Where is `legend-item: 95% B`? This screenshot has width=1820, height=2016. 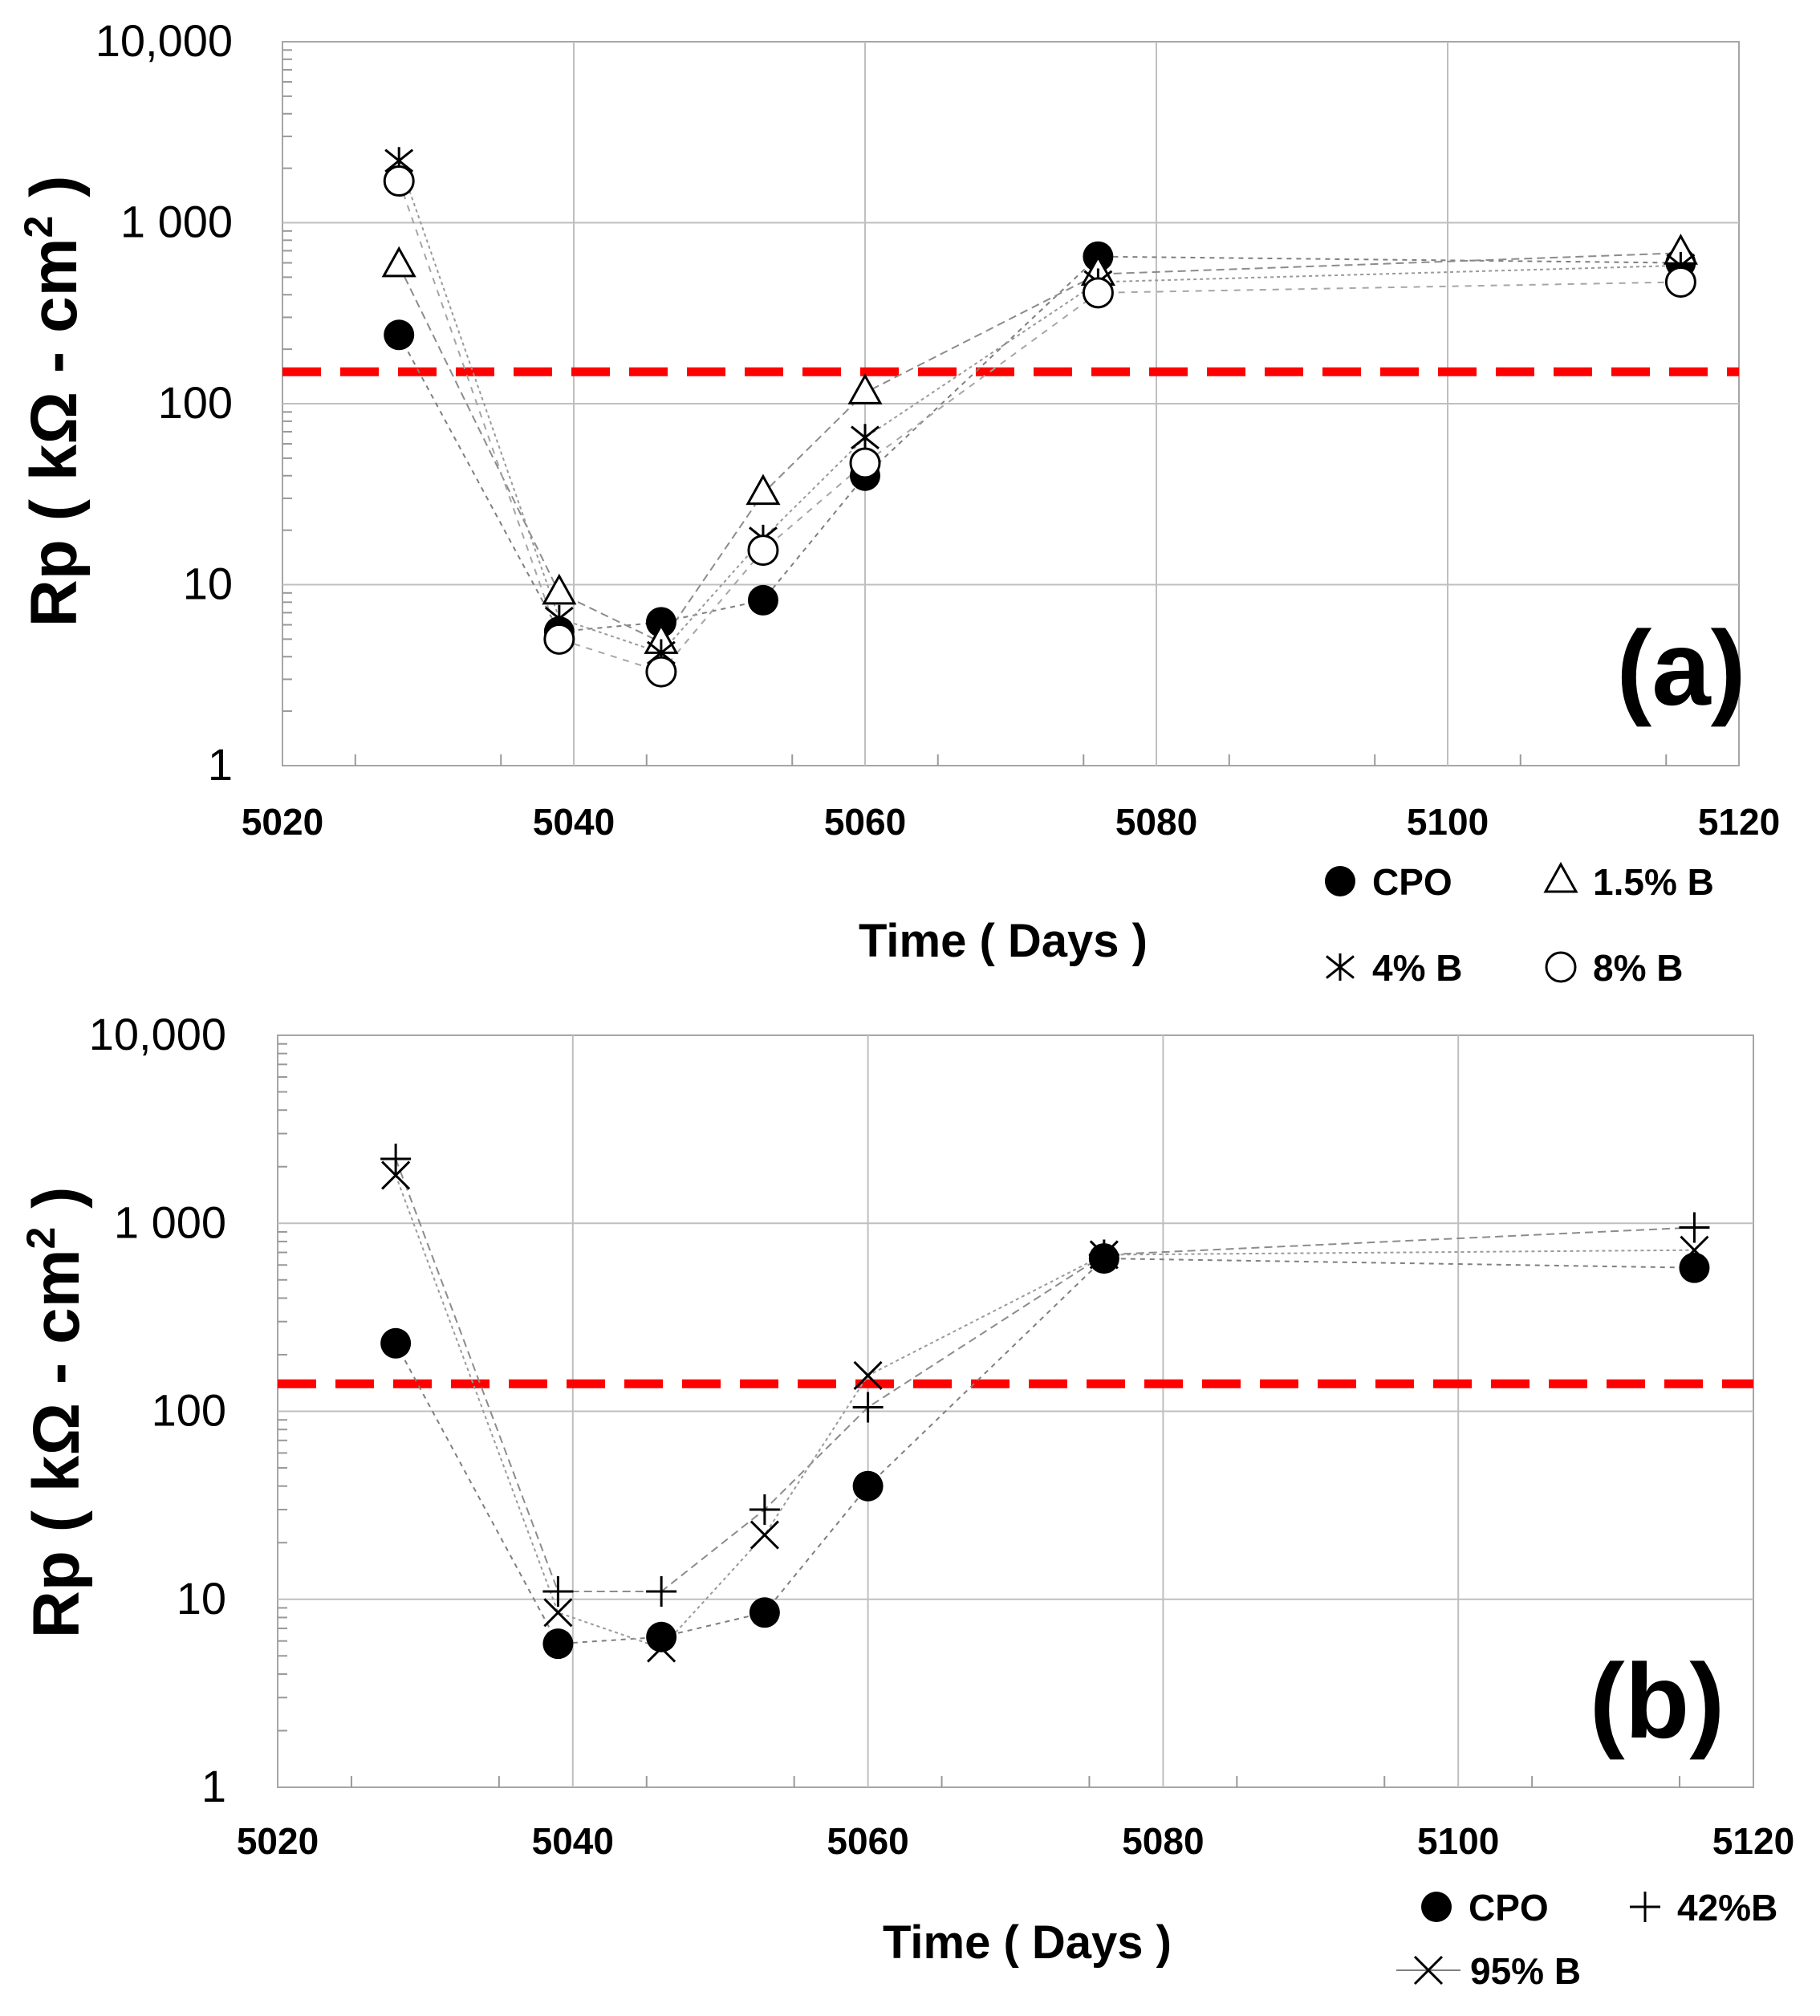 legend-item: 95% B is located at coordinates (1488, 1971).